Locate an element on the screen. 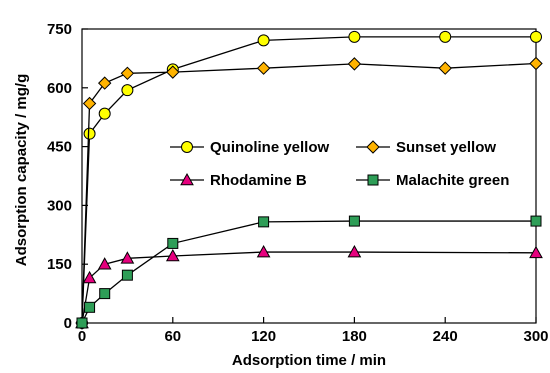  y-axis-title: Adsorption capacity / mg/g is located at coordinates (21, 170).